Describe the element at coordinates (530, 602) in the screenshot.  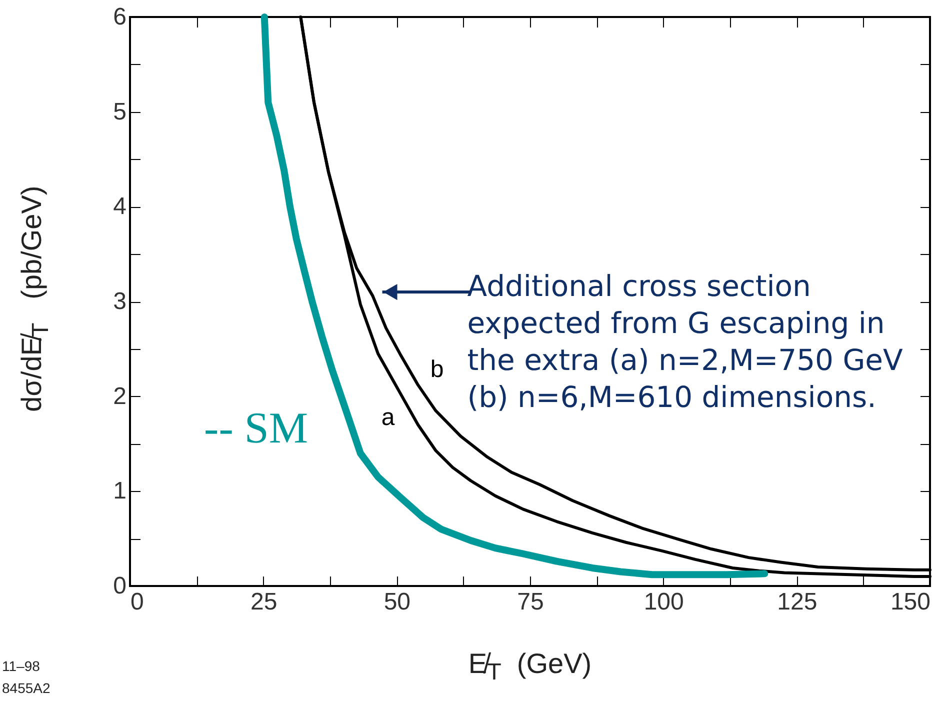
I see `x-tick-label: 75` at that location.